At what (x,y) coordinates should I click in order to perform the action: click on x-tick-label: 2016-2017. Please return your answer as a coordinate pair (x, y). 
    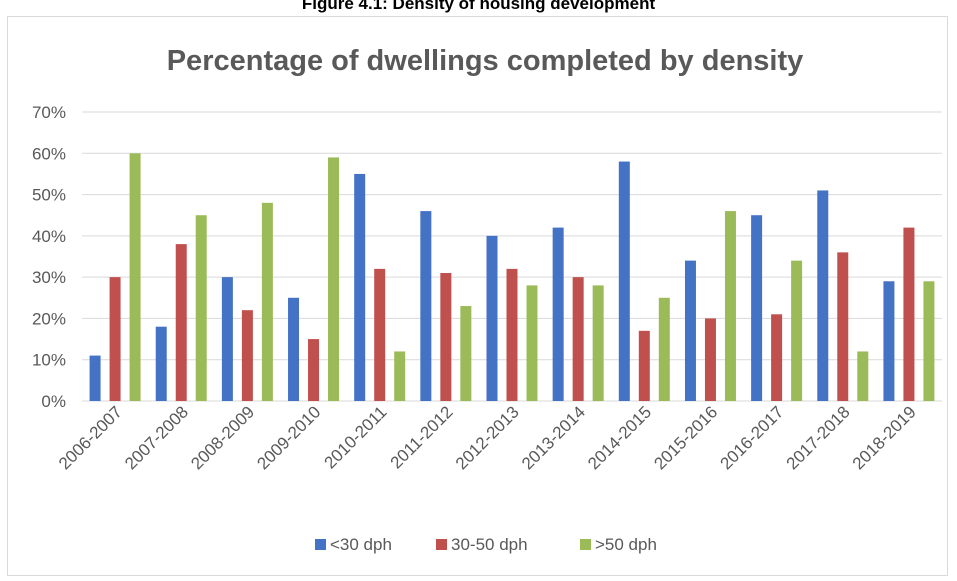
    Looking at the image, I should click on (752, 437).